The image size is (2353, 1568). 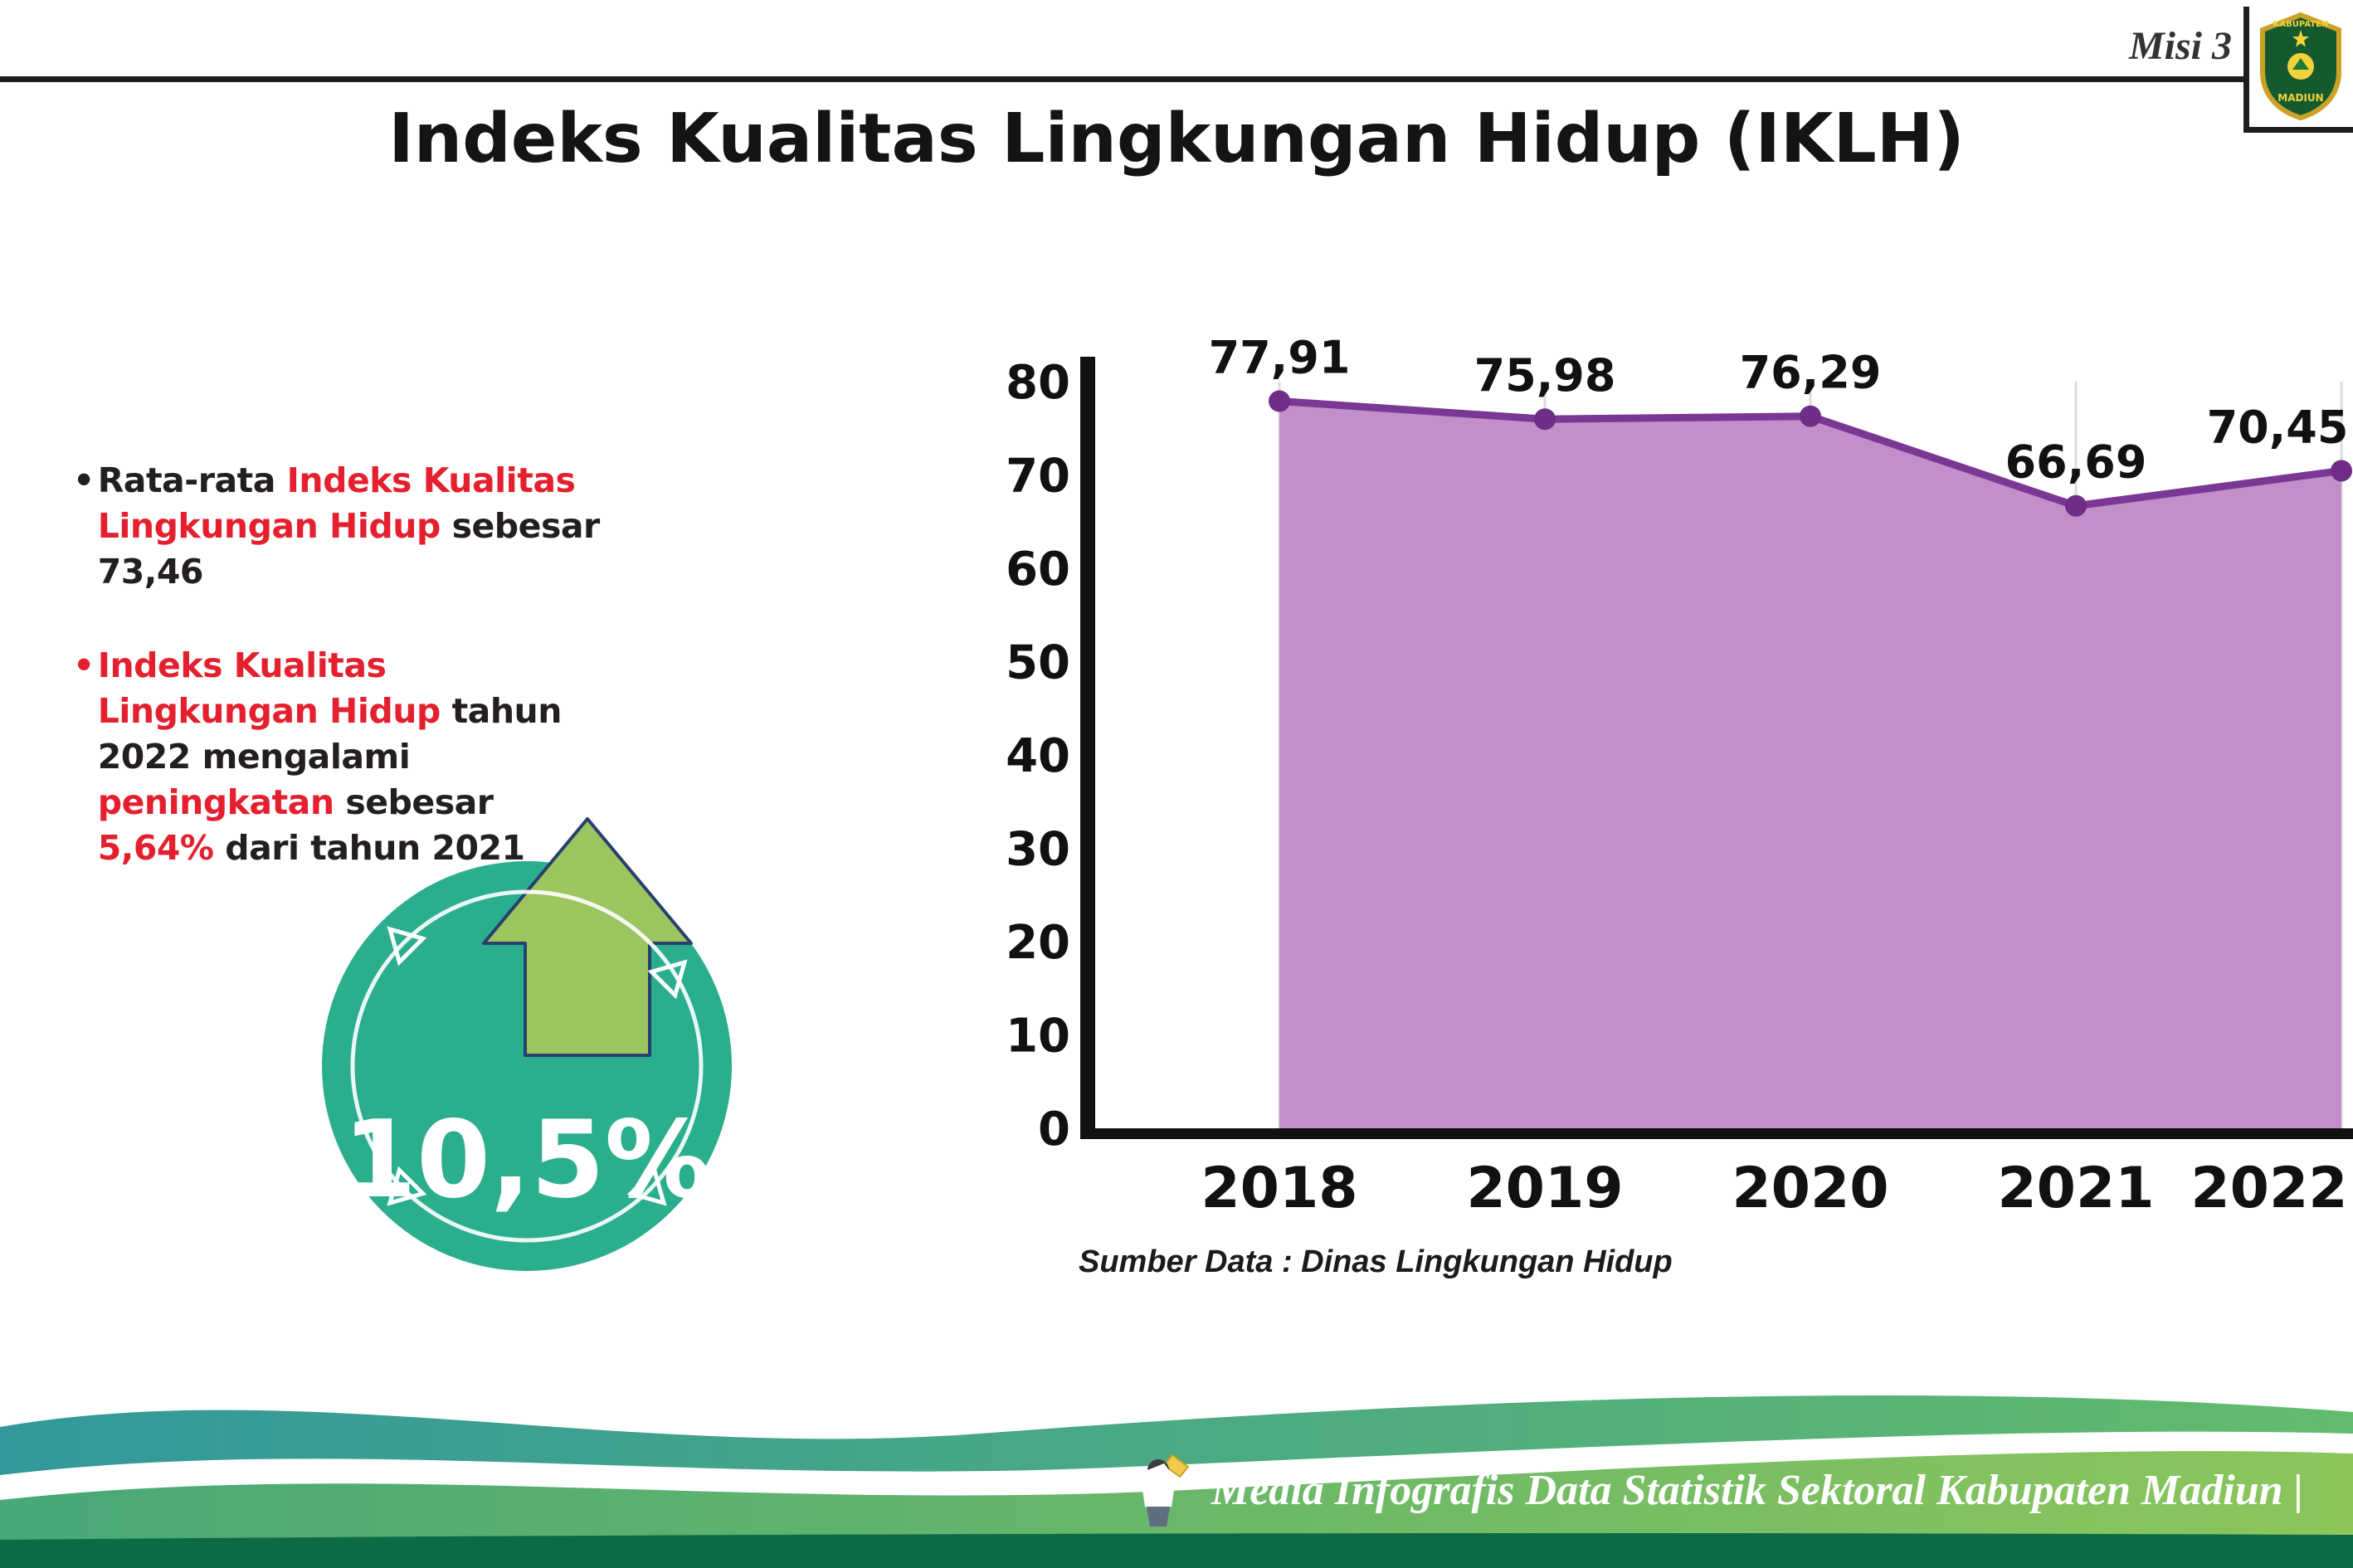 What do you see at coordinates (527, 1160) in the screenshot?
I see `badge-percentage-value: 10,5%` at bounding box center [527, 1160].